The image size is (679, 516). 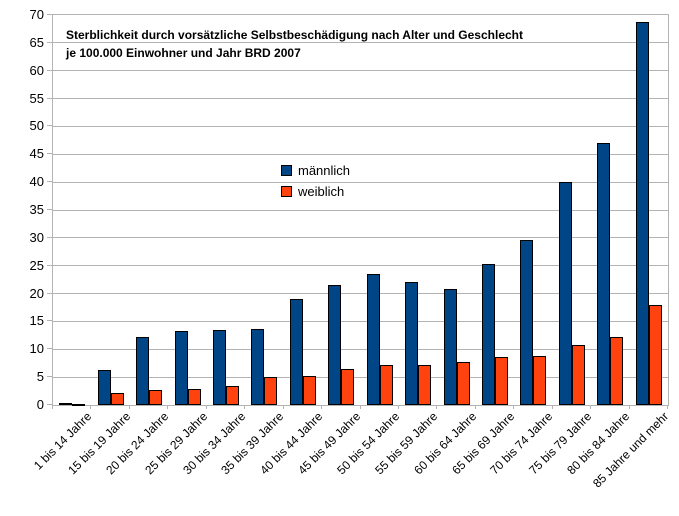 I want to click on y-axis-label: 40, so click(x=36, y=182).